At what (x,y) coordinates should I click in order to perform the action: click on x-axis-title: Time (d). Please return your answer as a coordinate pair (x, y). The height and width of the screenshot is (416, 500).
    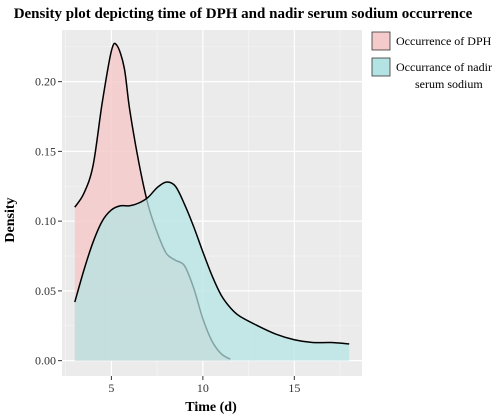
    Looking at the image, I should click on (211, 407).